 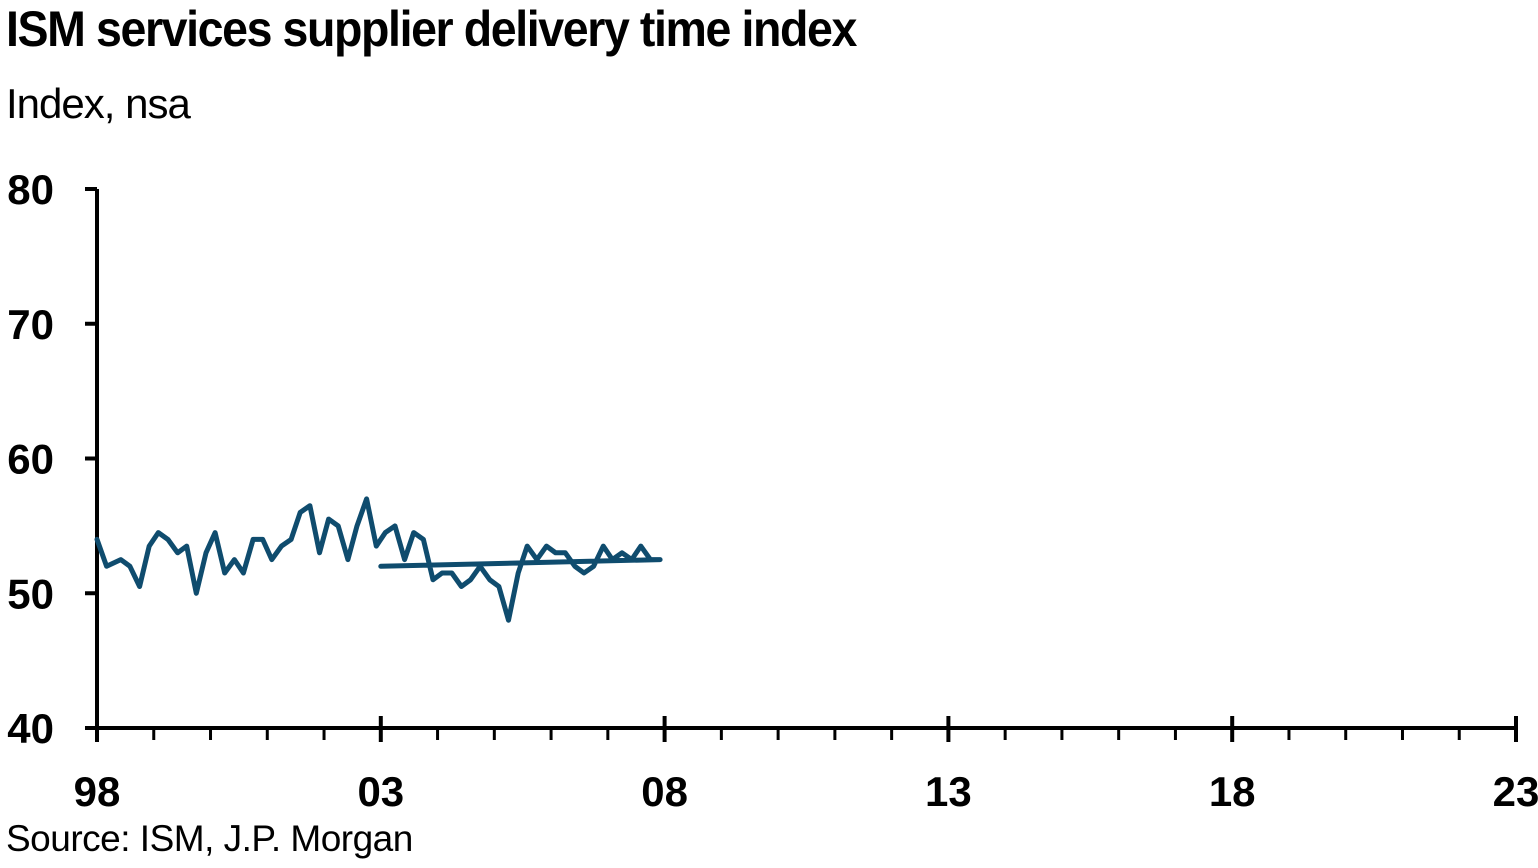 What do you see at coordinates (30, 728) in the screenshot?
I see `y-tick-label: 40` at bounding box center [30, 728].